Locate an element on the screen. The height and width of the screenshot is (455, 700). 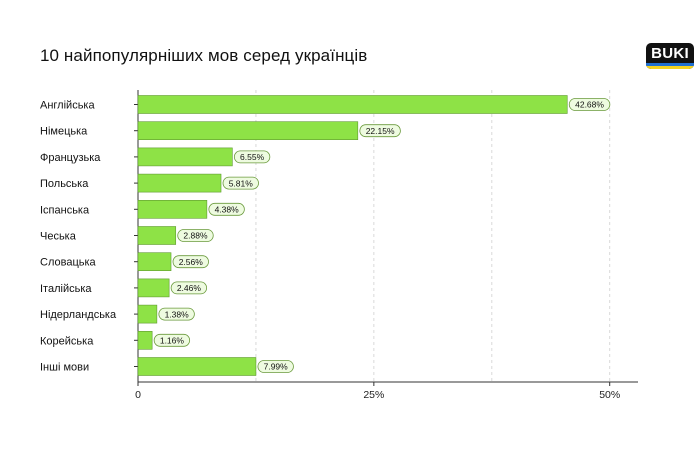
data-label-3: 5.81% is located at coordinates (241, 183).